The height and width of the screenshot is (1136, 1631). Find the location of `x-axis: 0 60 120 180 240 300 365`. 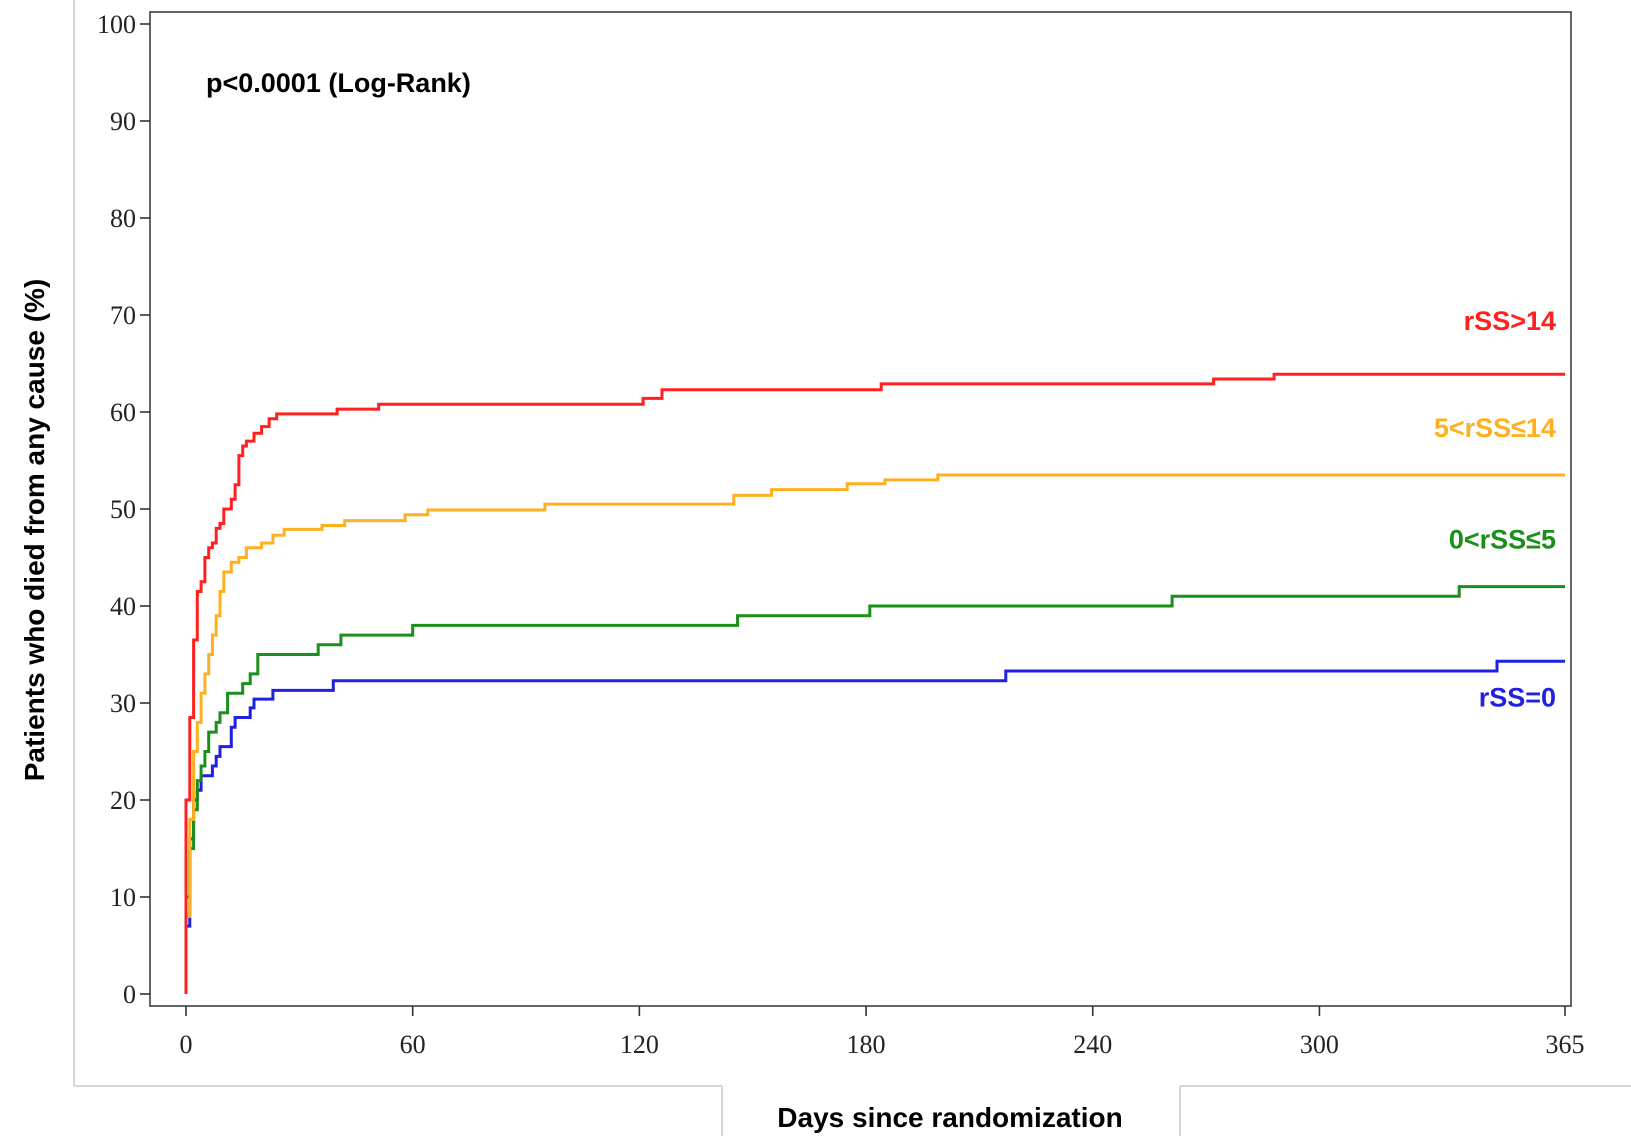

x-axis: 0 60 120 180 240 300 365 is located at coordinates (882, 1032).